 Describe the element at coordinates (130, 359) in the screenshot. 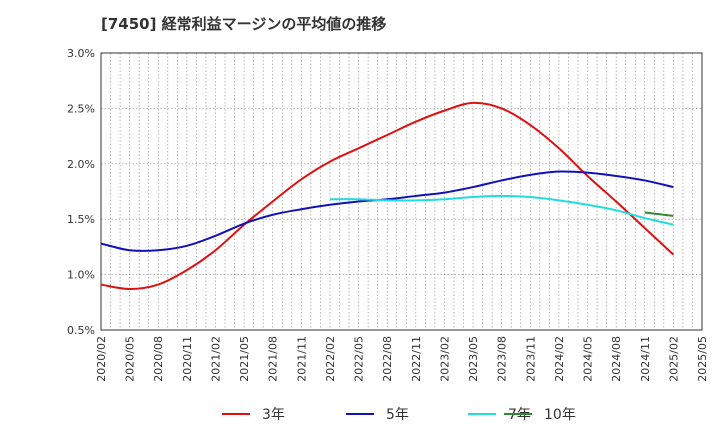

I see `x-tick-label: 2020/05` at that location.